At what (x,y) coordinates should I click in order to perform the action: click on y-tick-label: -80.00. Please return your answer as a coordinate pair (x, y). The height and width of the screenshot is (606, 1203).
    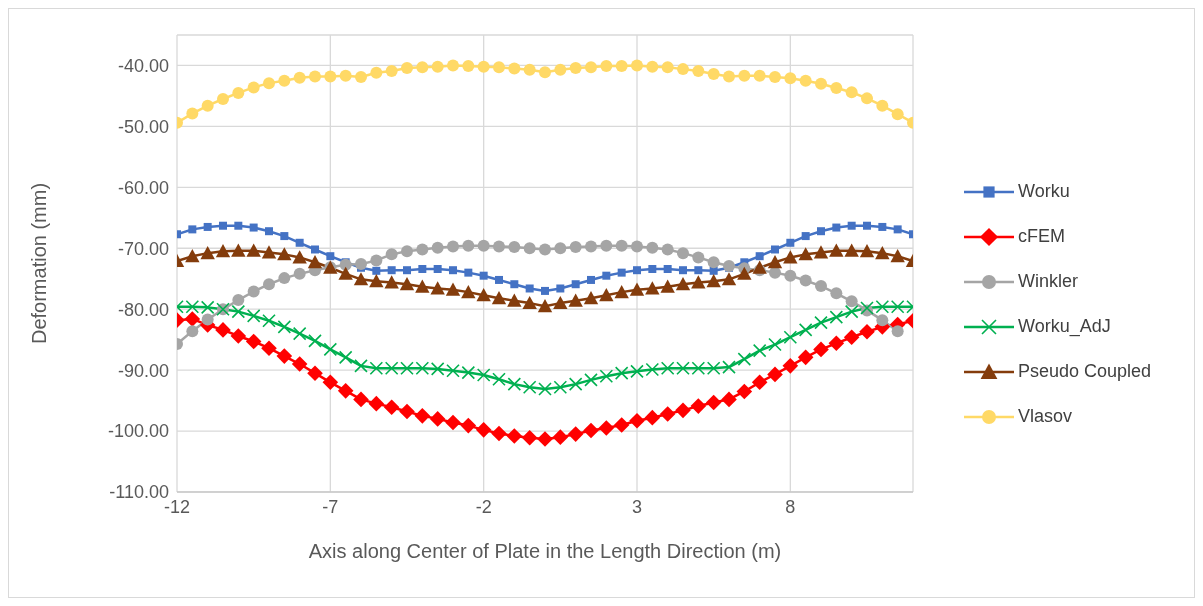
    Looking at the image, I should click on (143, 309).